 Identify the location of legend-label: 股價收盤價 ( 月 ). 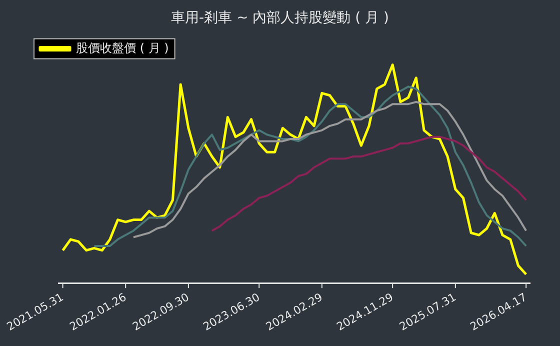
(122, 47).